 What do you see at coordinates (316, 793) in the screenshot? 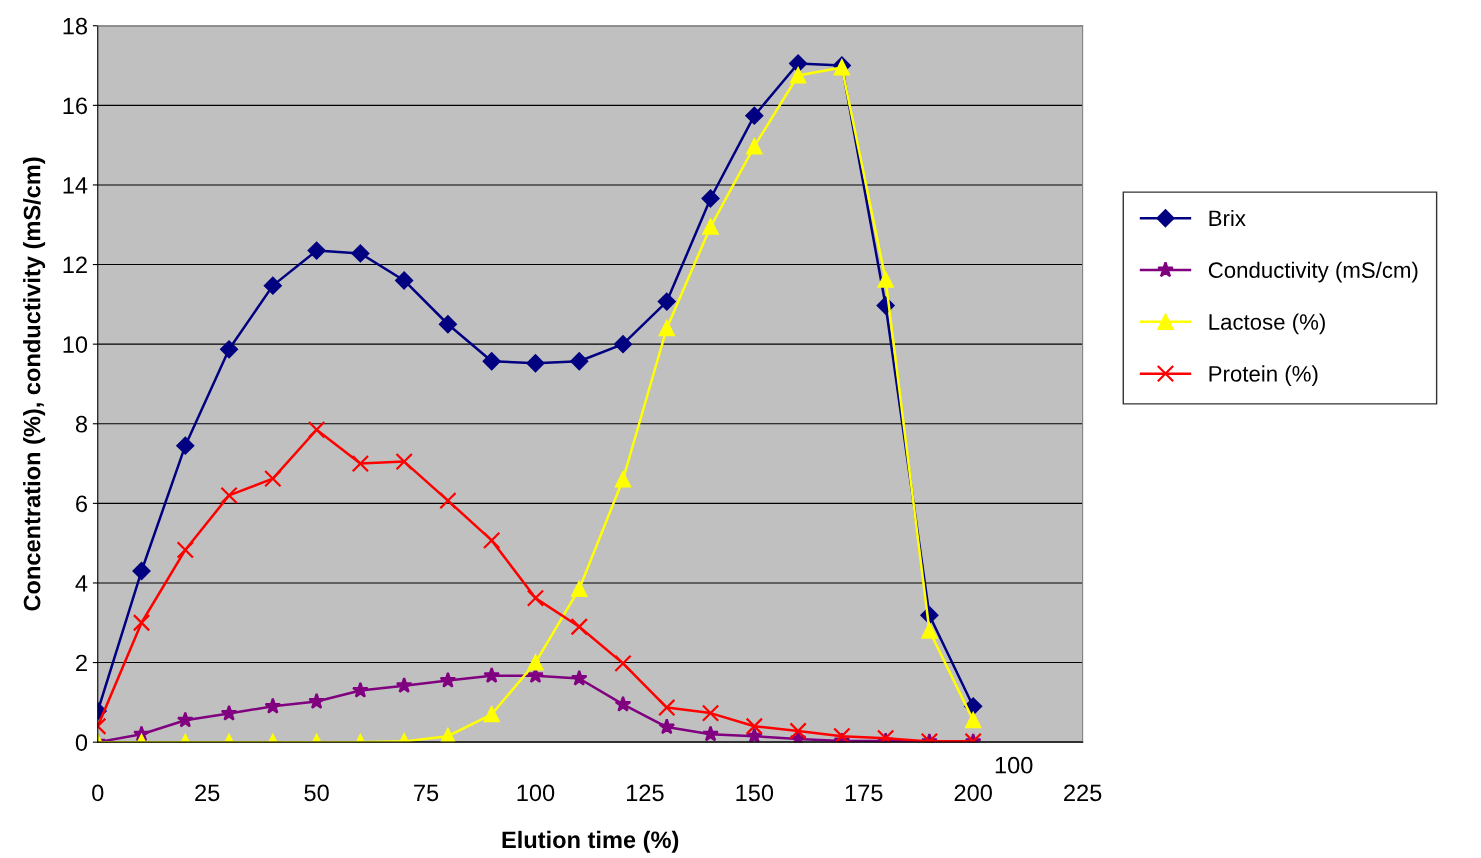
I see `x-tick-label: 50` at bounding box center [316, 793].